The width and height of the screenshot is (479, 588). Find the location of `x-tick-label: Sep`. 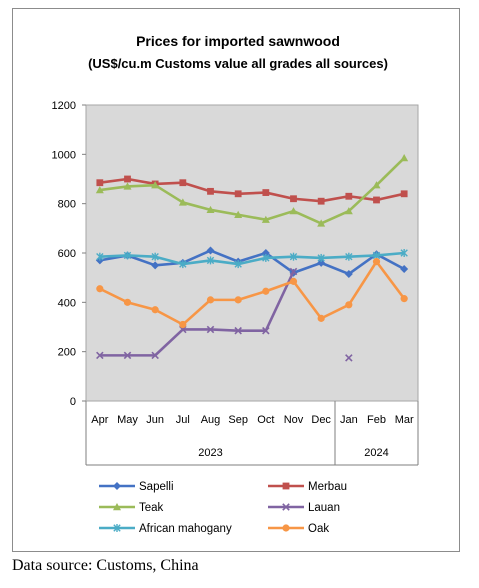

x-tick-label: Sep is located at coordinates (238, 420).